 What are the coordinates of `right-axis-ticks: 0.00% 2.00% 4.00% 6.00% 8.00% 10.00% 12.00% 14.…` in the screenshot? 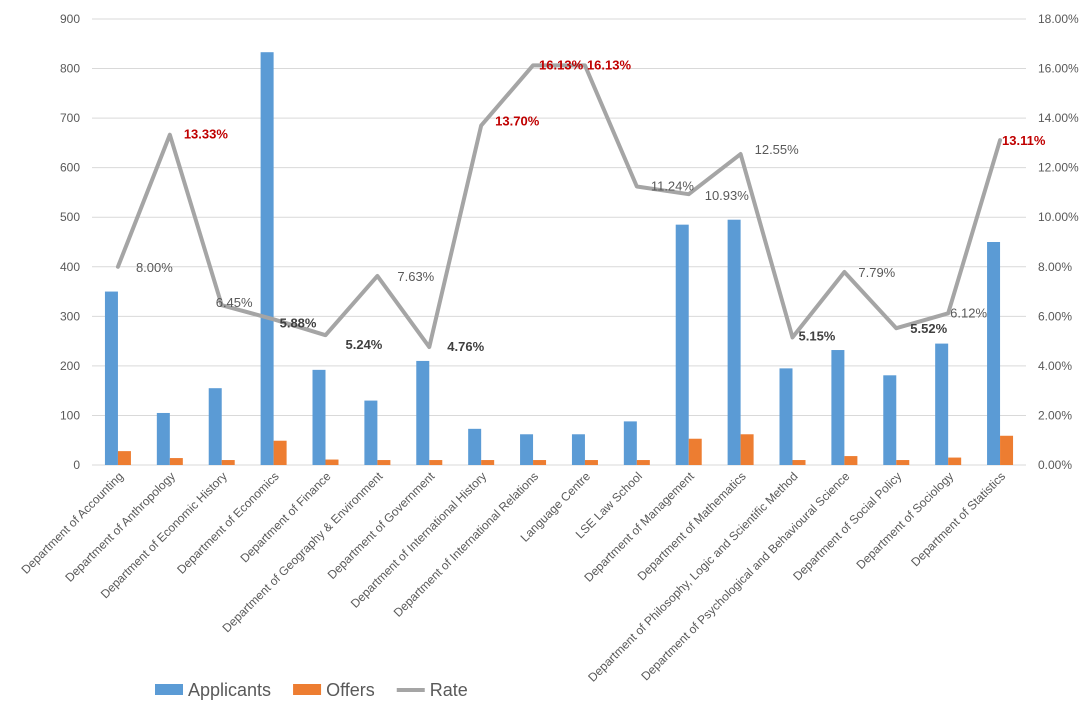 It's located at (1058, 242).